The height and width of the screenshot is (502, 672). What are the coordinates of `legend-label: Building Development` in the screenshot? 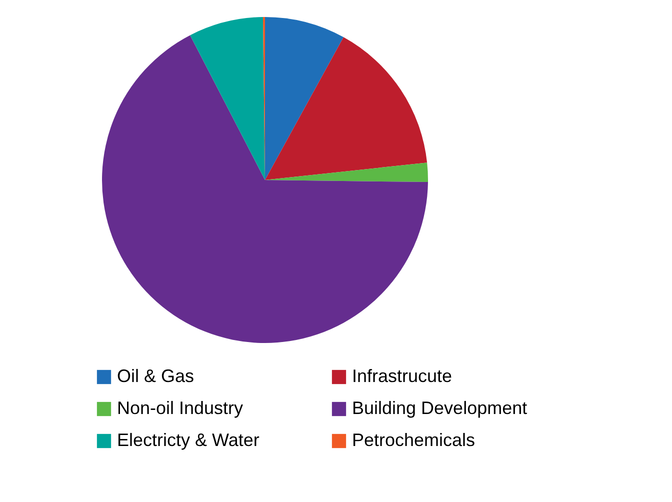 It's located at (440, 408).